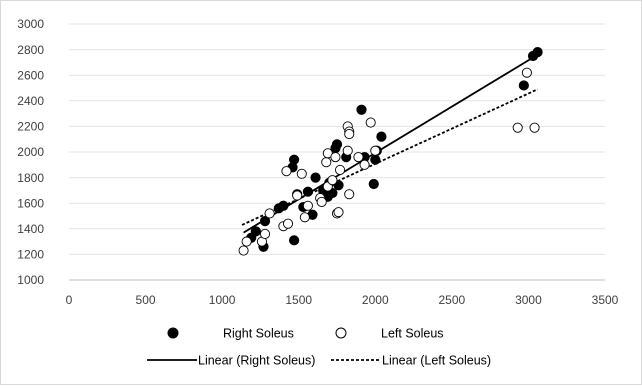  I want to click on y-tick-label-3000: 3000, so click(30, 24).